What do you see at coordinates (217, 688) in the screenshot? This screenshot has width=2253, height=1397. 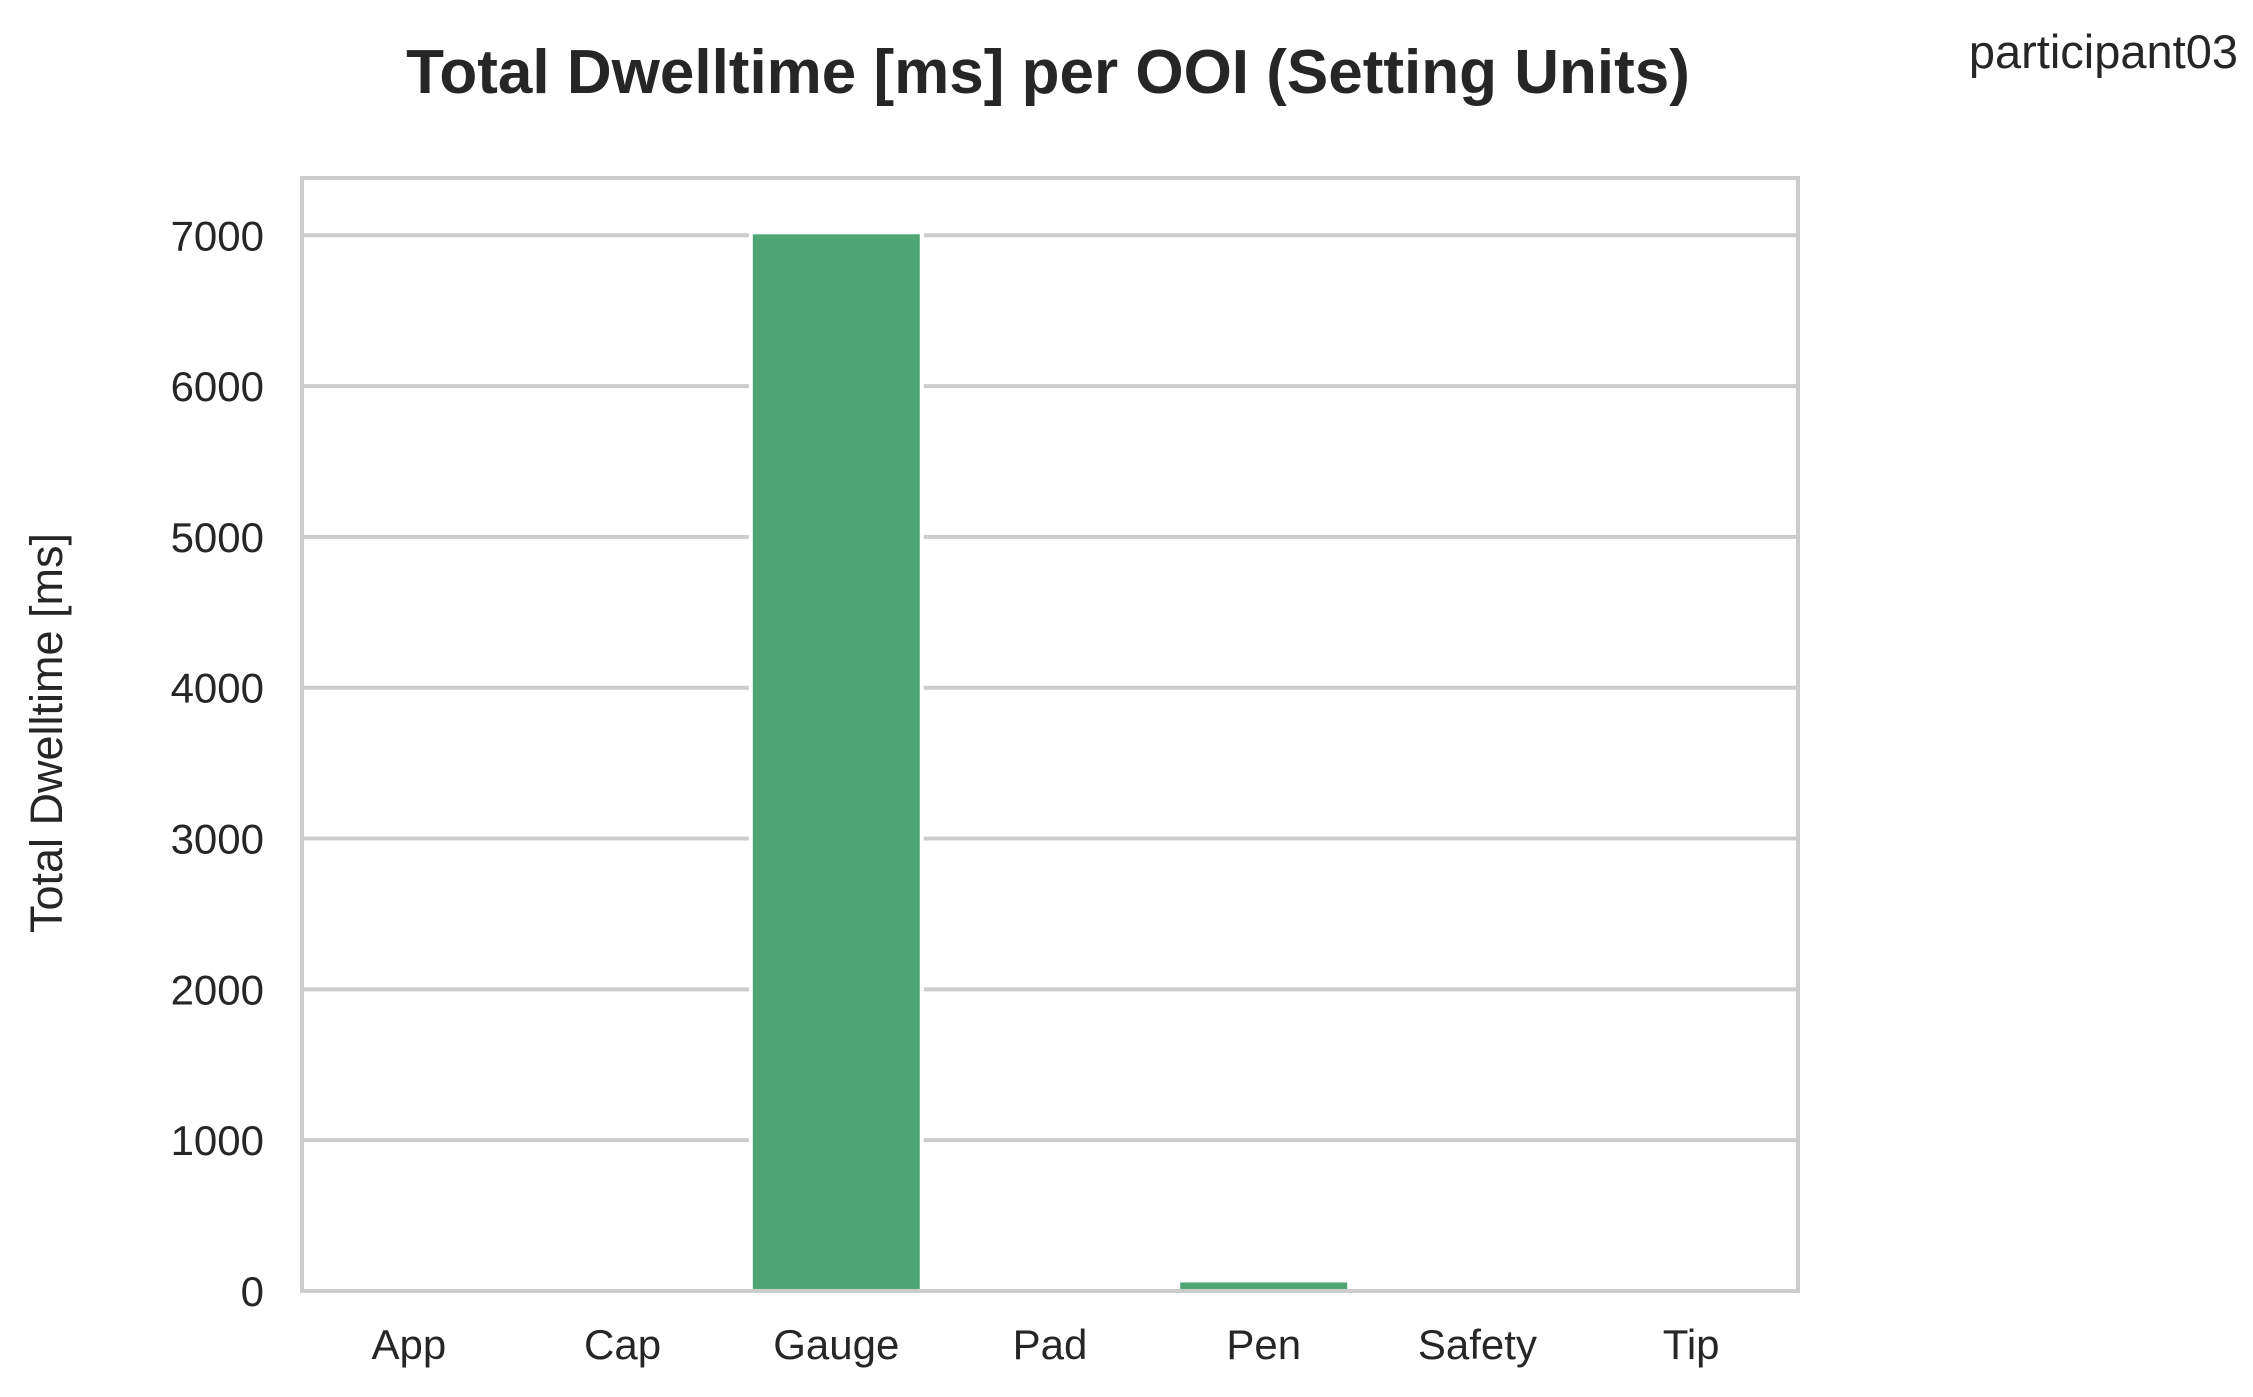 I see `y-tick-label: 4000` at bounding box center [217, 688].